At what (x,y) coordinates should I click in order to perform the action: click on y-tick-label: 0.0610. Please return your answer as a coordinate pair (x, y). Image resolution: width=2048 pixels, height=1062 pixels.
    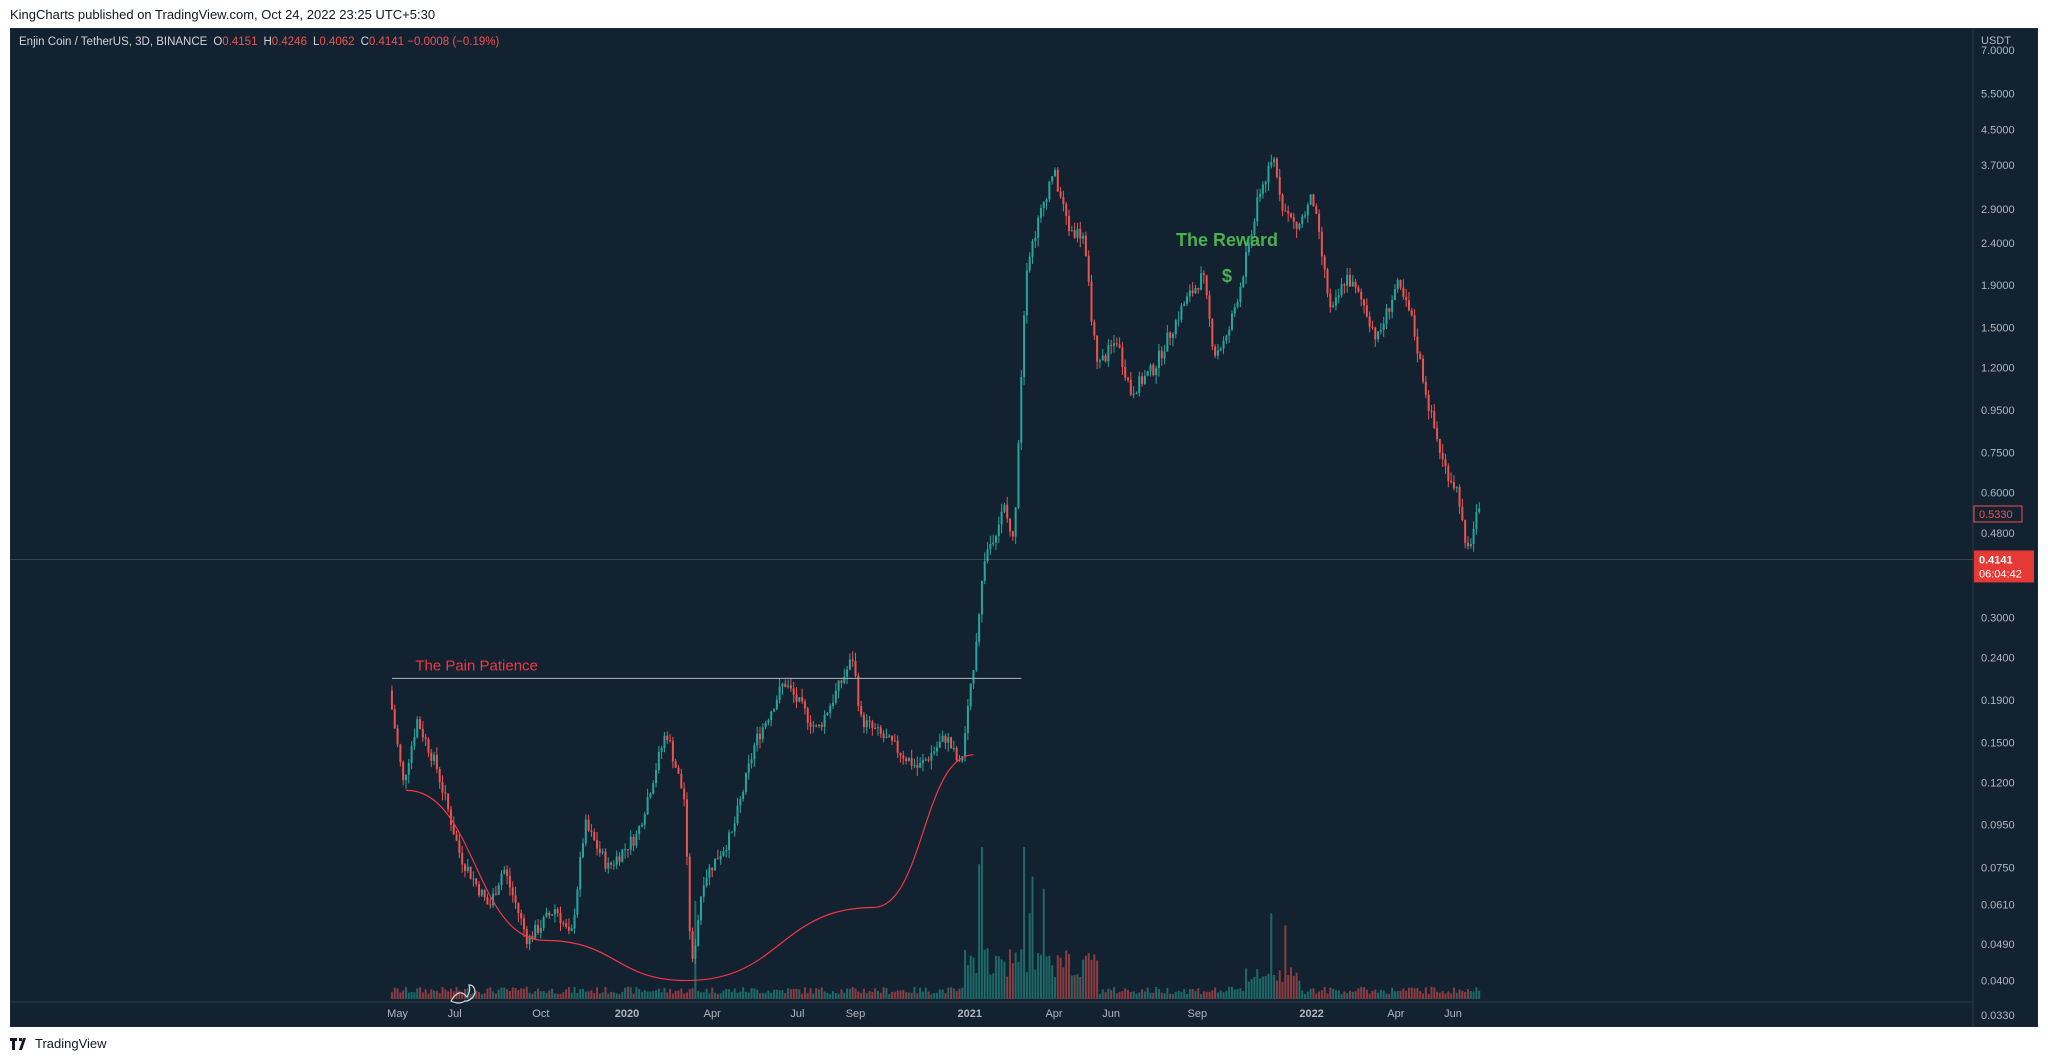
    Looking at the image, I should click on (1998, 906).